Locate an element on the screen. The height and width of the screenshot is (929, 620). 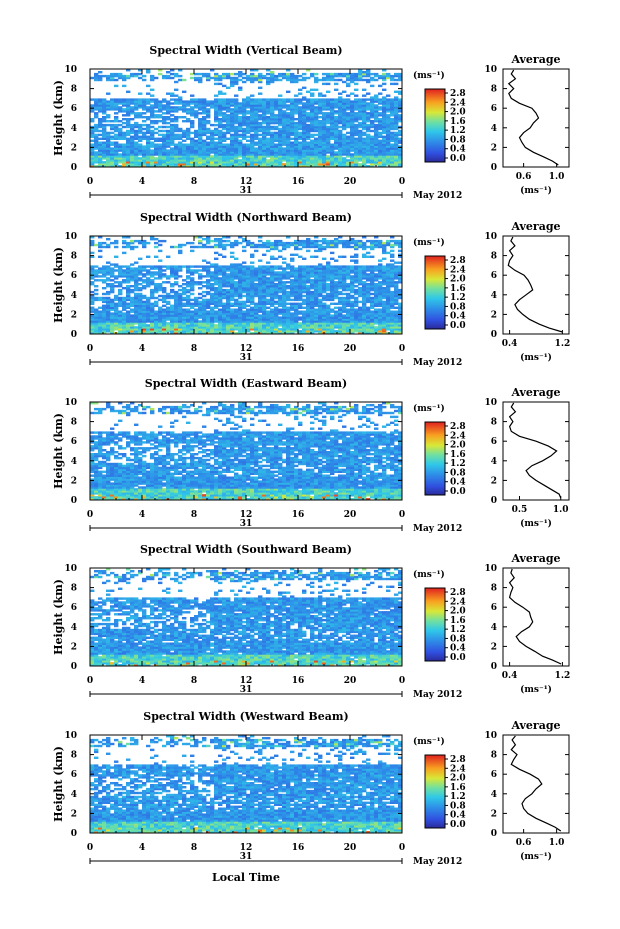
x-tick-label: 4 is located at coordinates (142, 681).